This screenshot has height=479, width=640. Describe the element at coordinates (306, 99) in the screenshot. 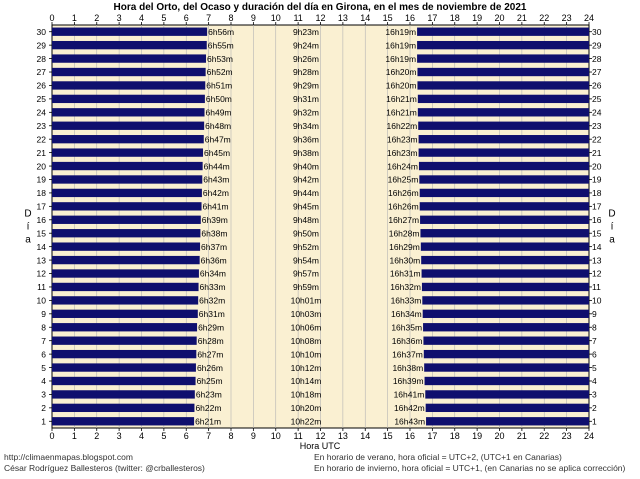

I see `daylength-label: 9h31m` at that location.